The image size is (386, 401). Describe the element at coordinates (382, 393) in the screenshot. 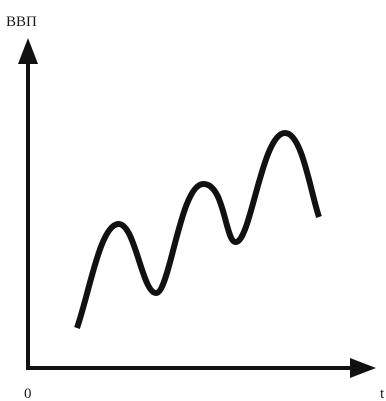

I see `x-axis-label: t` at that location.